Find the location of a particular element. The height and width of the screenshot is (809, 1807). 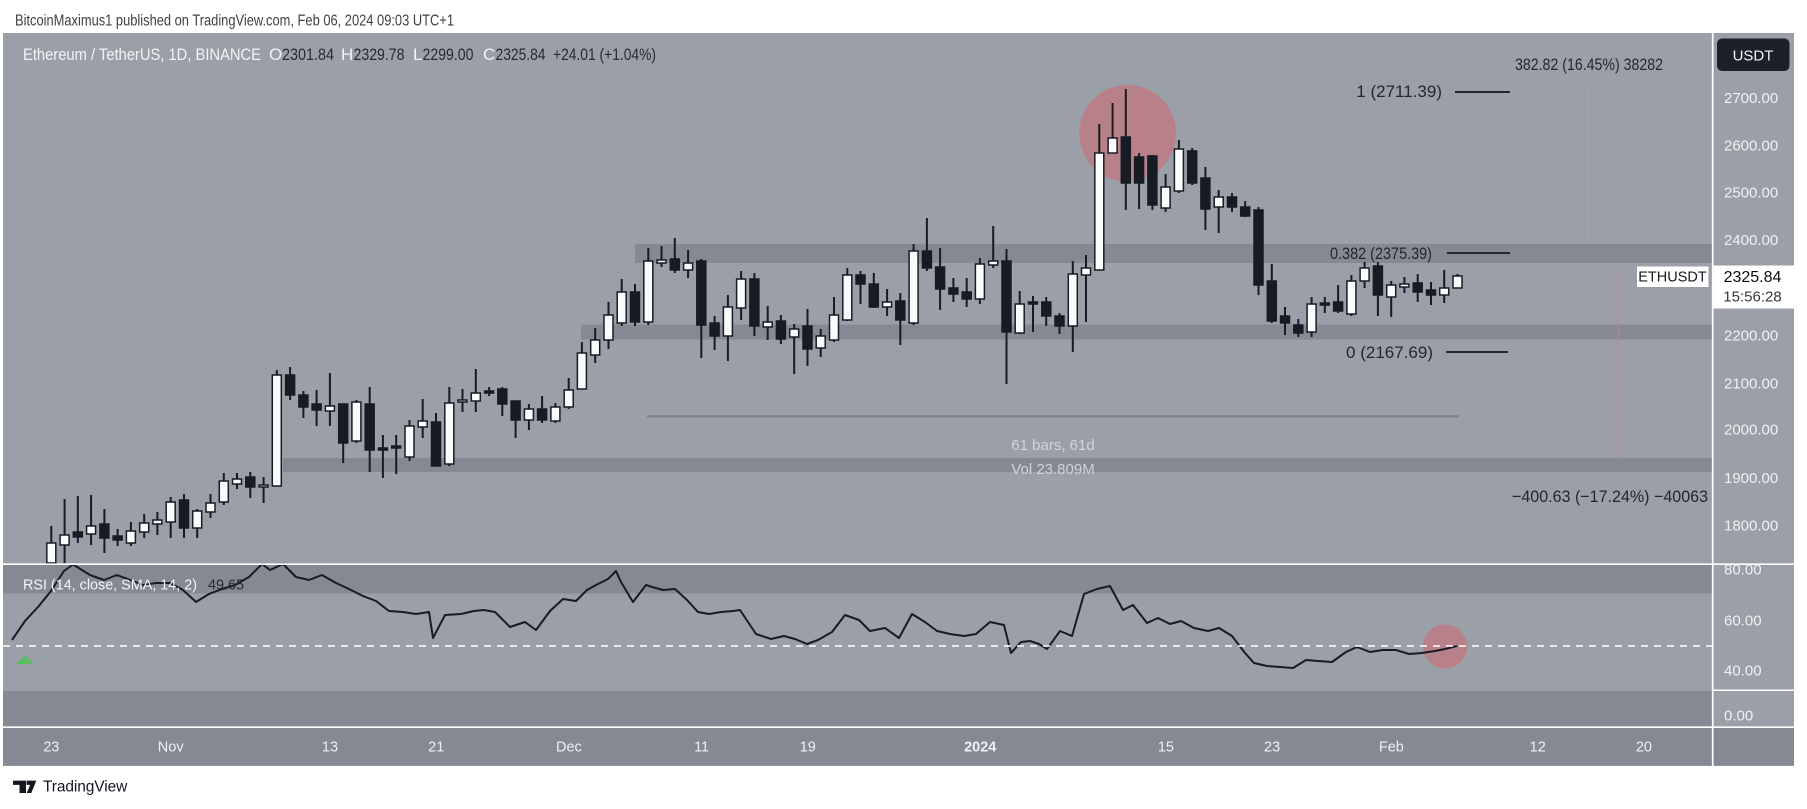

svg-text: 2600.00 is located at coordinates (1751, 145).